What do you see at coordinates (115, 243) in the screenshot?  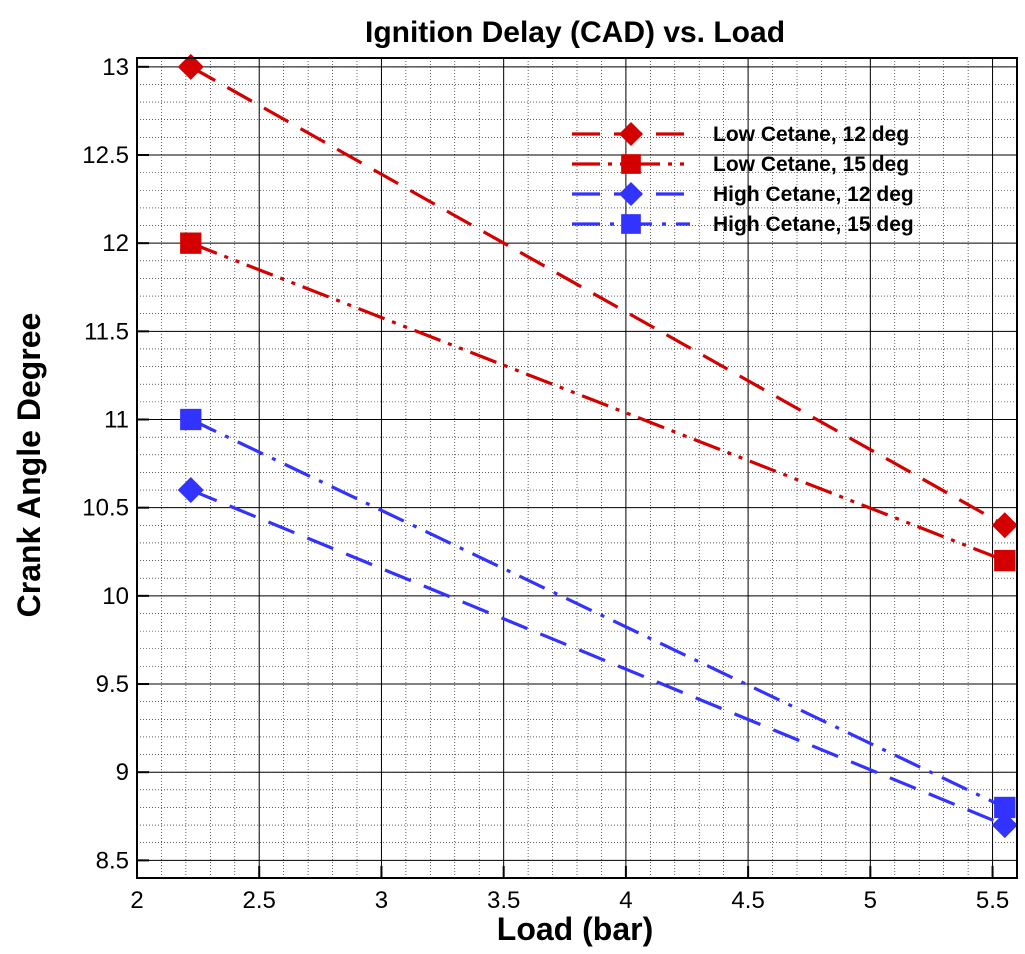 I see `y-tick-label: 12` at bounding box center [115, 243].